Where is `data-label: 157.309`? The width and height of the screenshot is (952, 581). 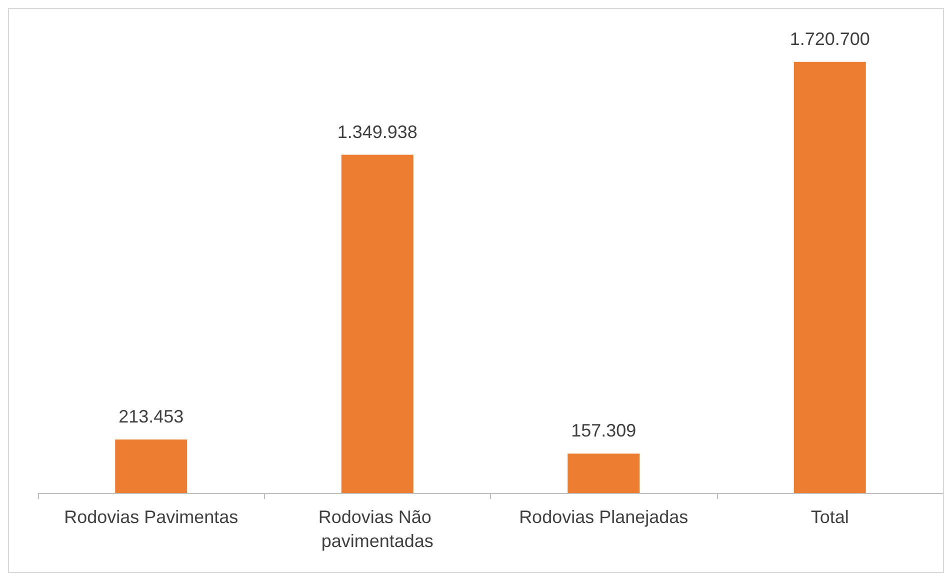 data-label: 157.309 is located at coordinates (603, 430).